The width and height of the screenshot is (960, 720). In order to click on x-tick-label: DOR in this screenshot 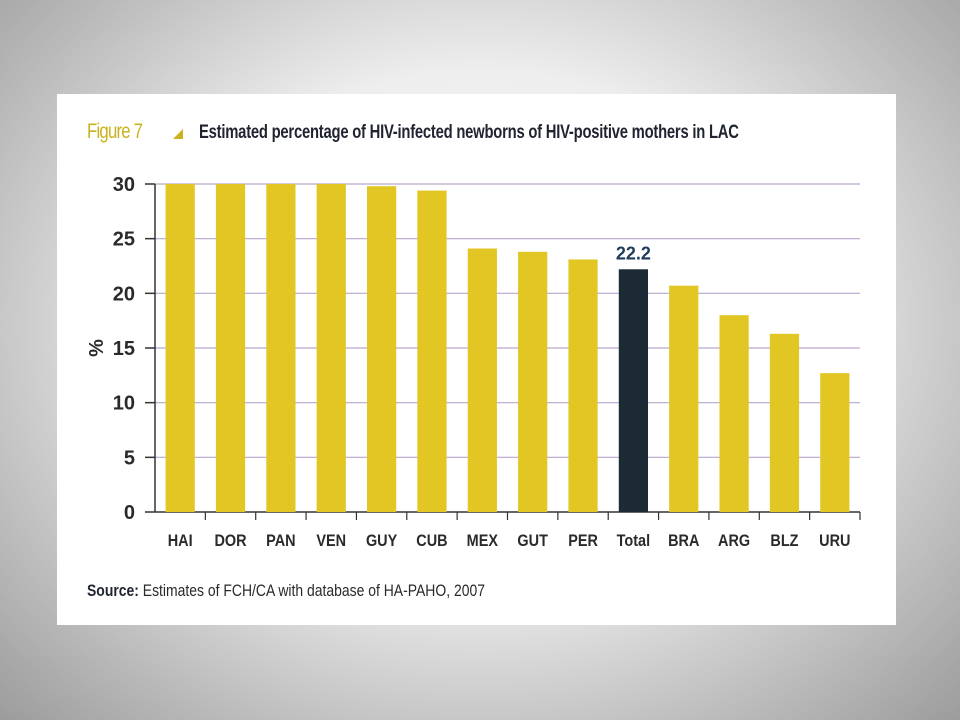, I will do `click(230, 541)`.